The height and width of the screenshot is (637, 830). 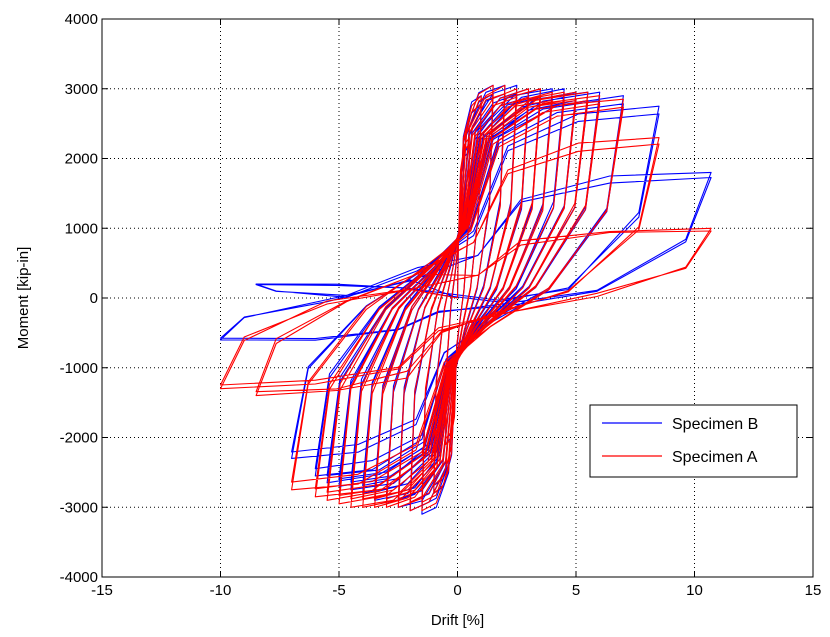 I want to click on y-tick-label: 2000, so click(x=81, y=159).